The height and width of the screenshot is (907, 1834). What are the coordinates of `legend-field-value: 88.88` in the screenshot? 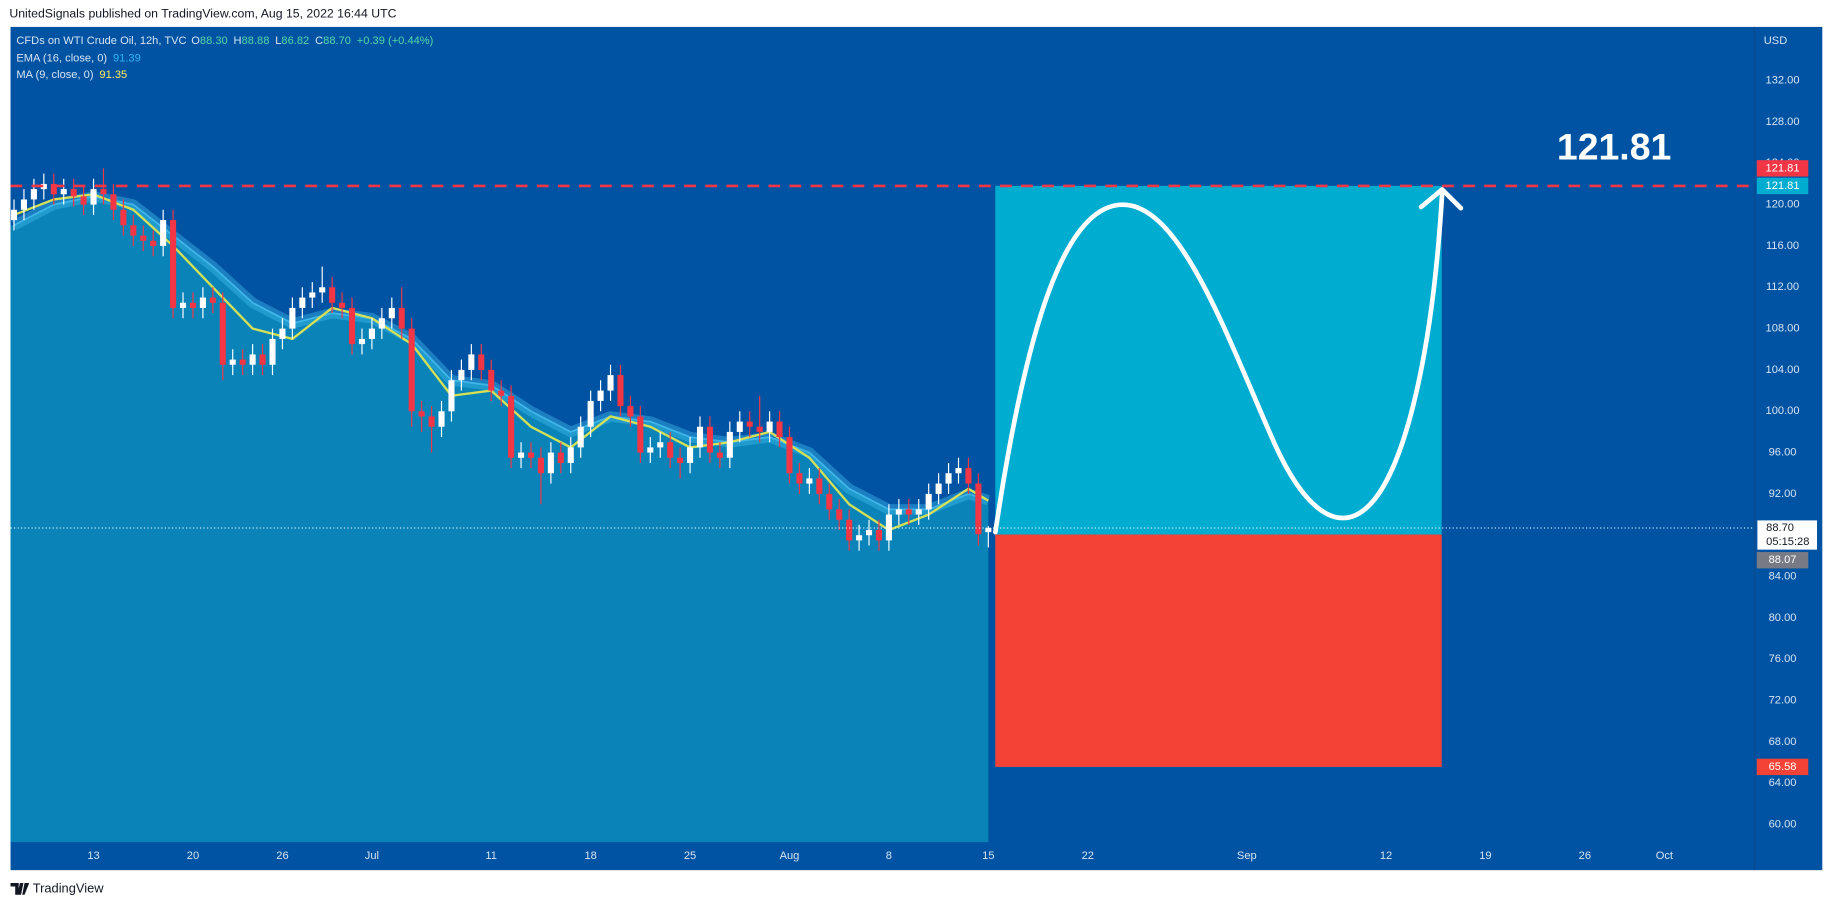 It's located at (256, 41).